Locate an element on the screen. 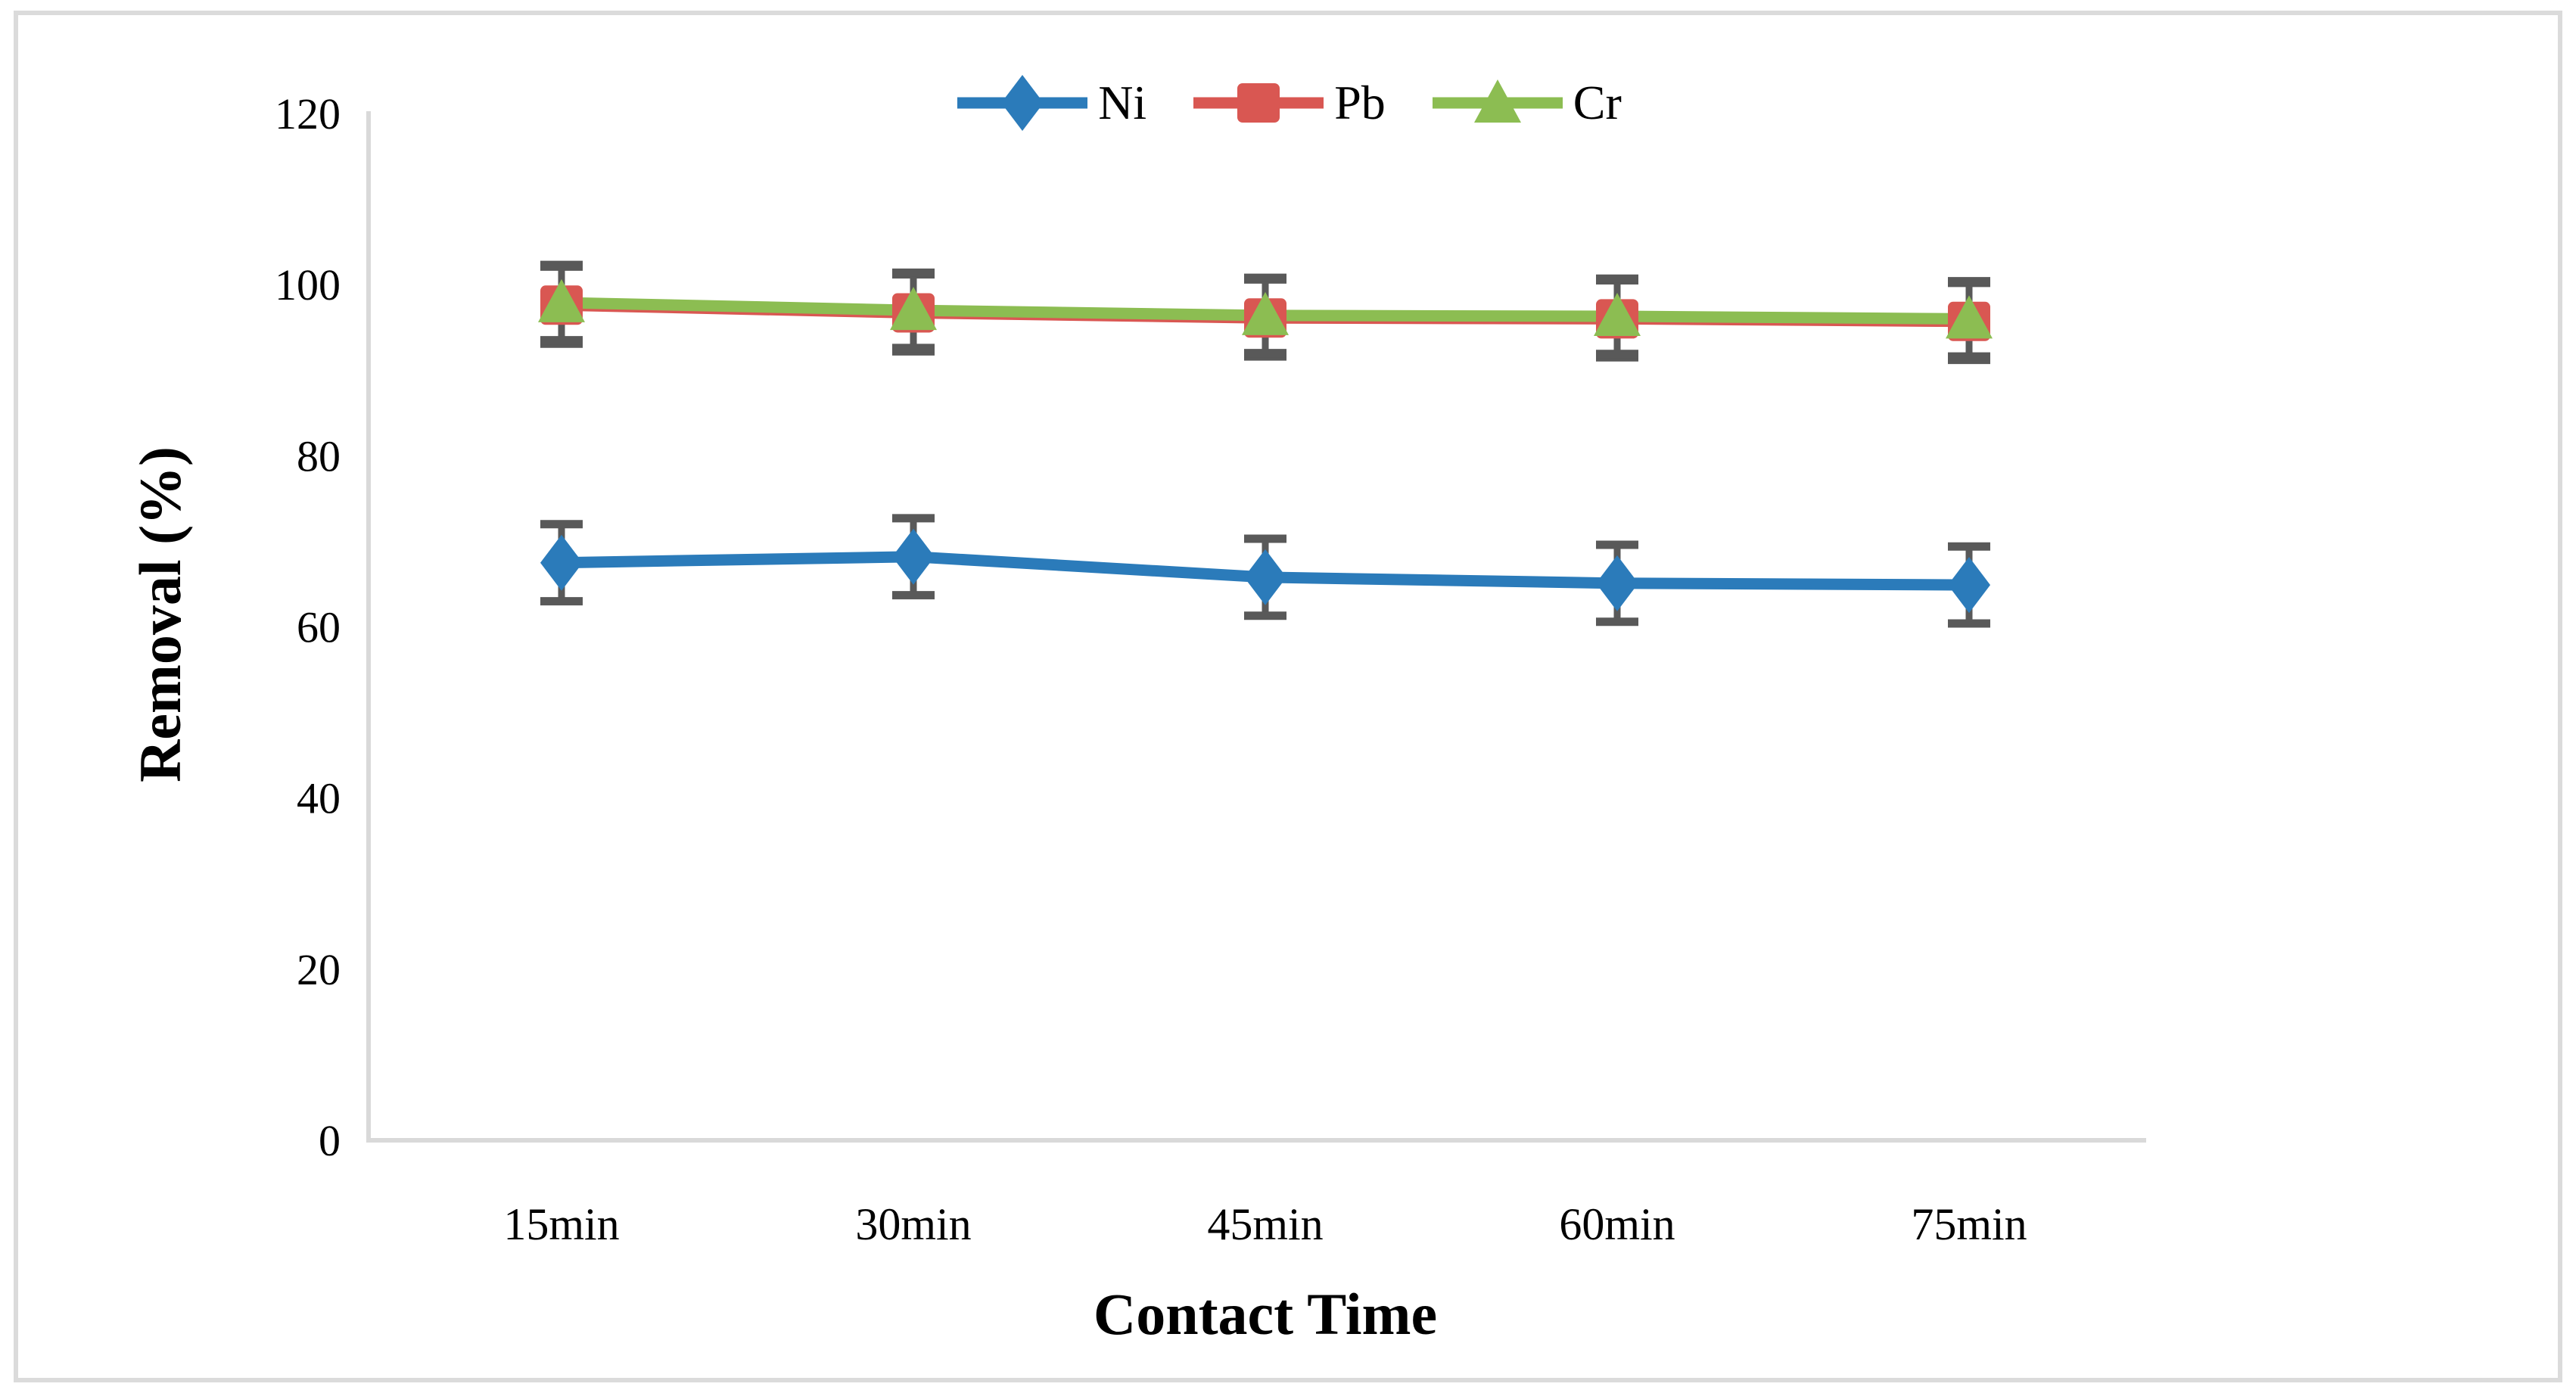 The width and height of the screenshot is (2576, 1393). x-category-label: 15min is located at coordinates (561, 1224).